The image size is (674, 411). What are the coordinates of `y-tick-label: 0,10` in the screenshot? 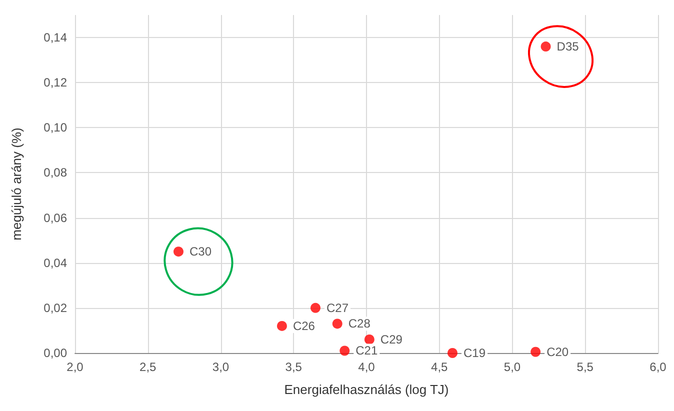 It's located at (56, 127).